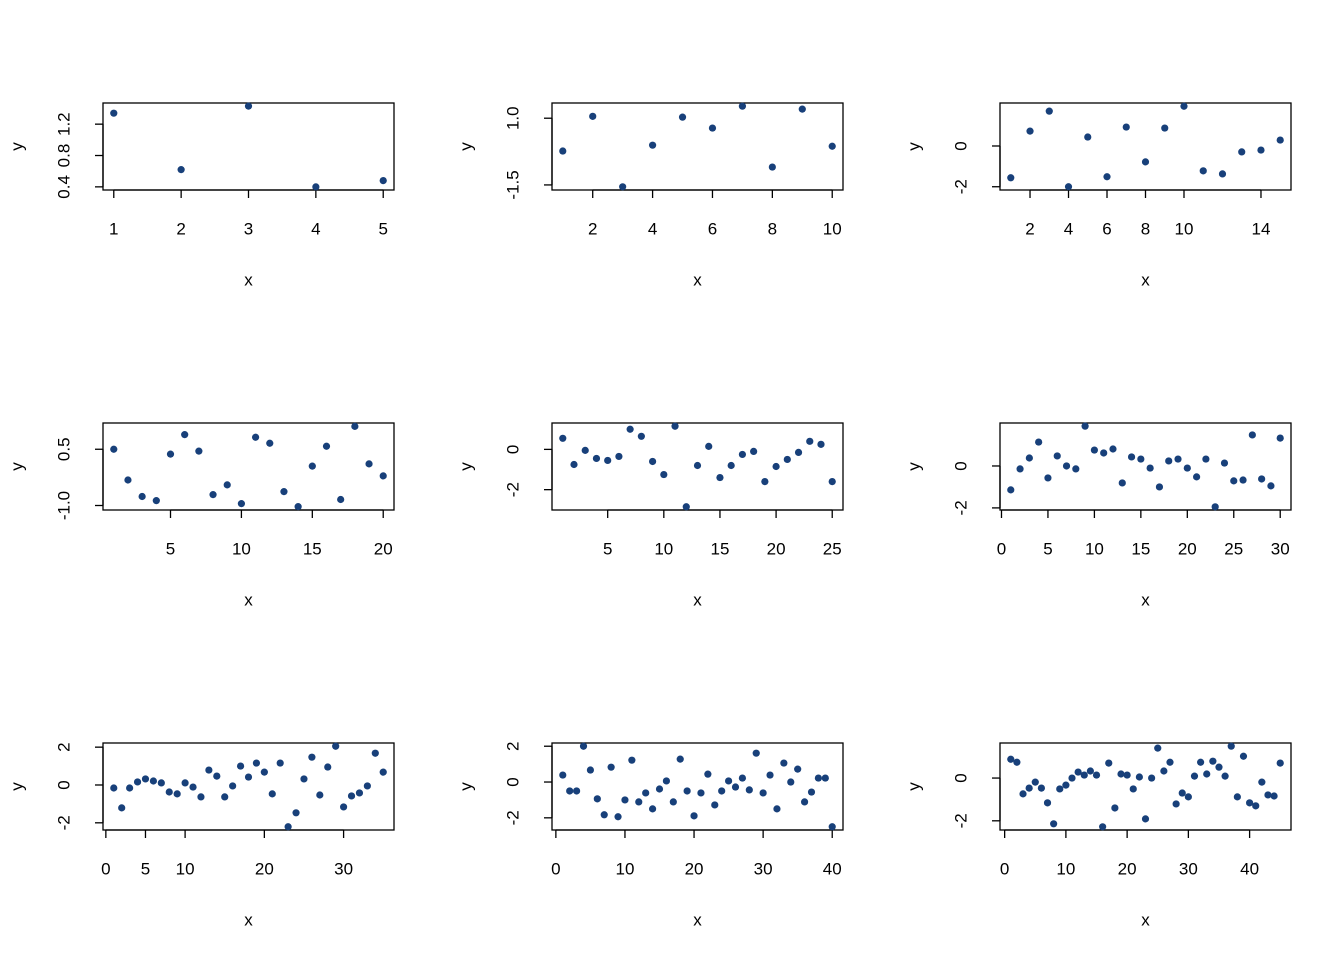 This screenshot has width=1344, height=960. Describe the element at coordinates (592, 228) in the screenshot. I see `x-tick-label: 2` at that location.